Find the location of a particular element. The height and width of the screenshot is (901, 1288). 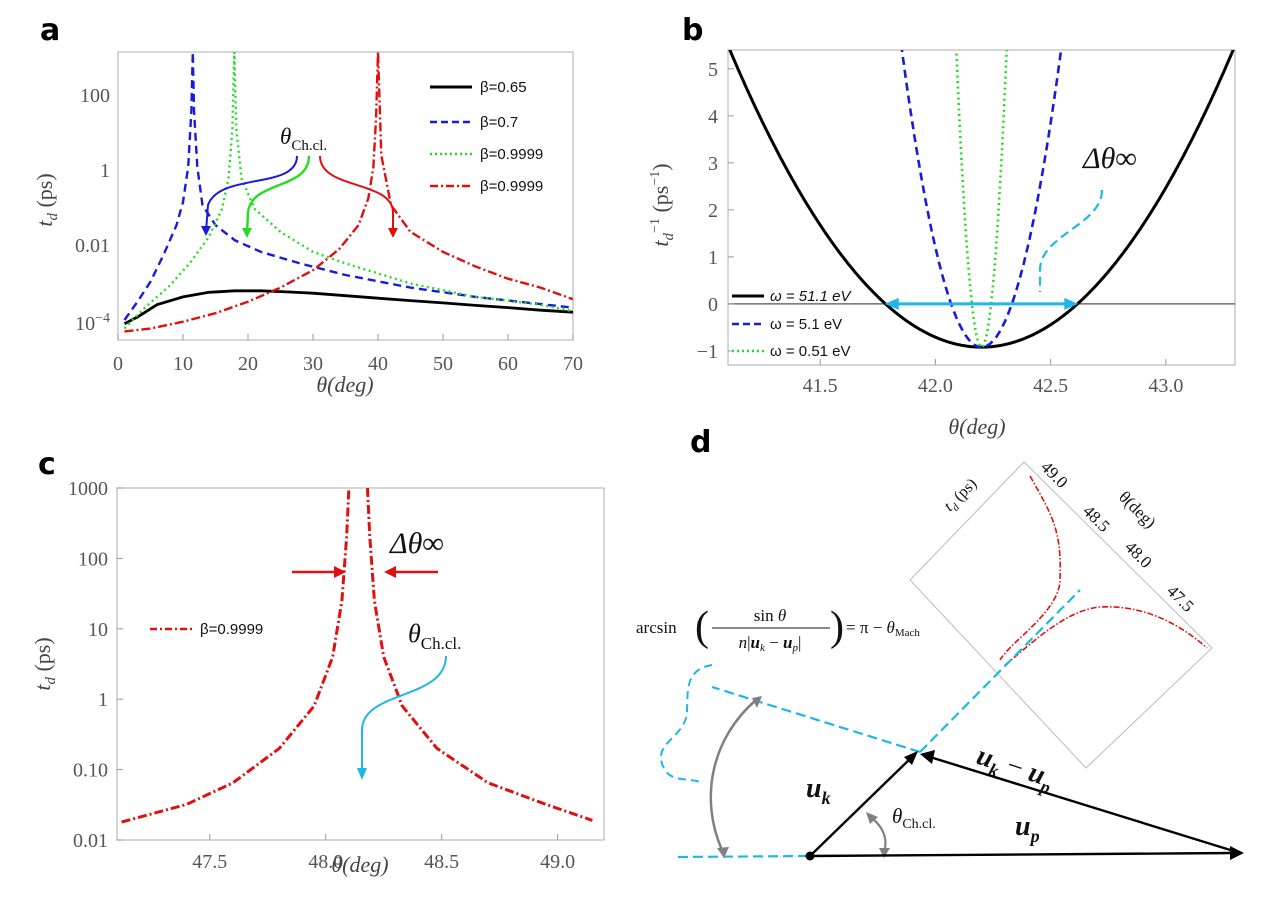

legend-a-entry-3: β=0.9999 is located at coordinates (511, 186).